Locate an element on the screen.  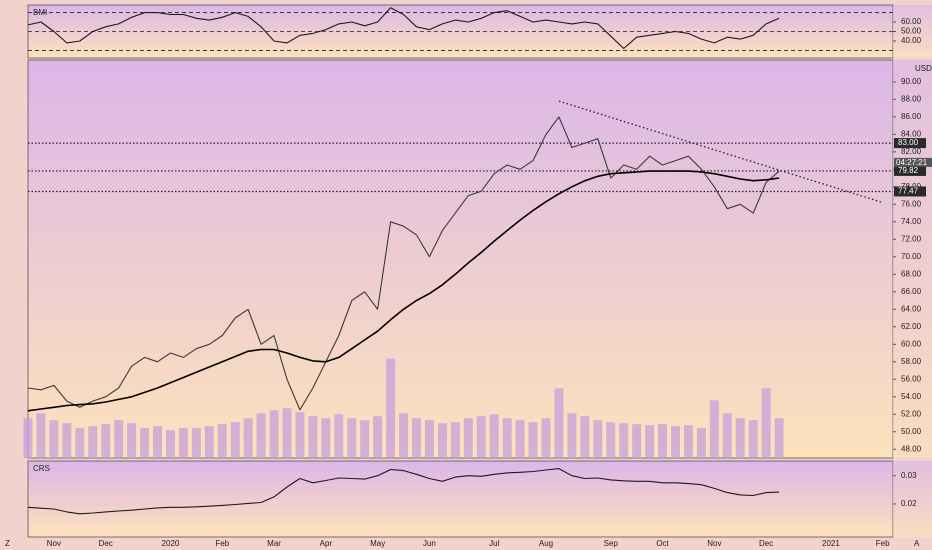
x-tick-label: May is located at coordinates (377, 543).